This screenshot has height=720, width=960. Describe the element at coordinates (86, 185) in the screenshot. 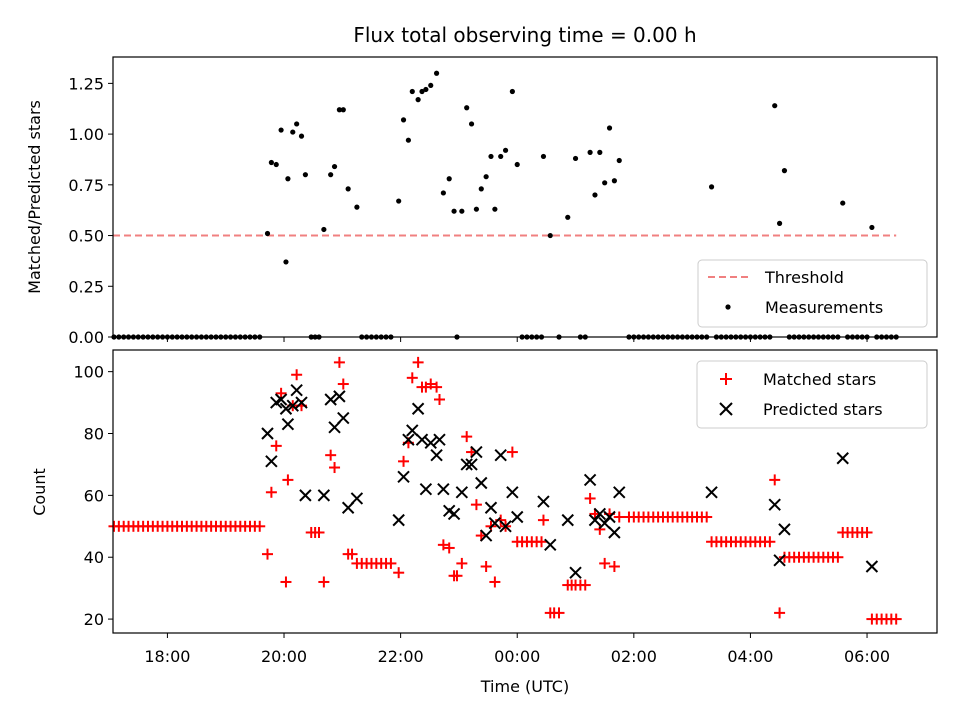

I see `top-y-tick-label: 0.75` at that location.